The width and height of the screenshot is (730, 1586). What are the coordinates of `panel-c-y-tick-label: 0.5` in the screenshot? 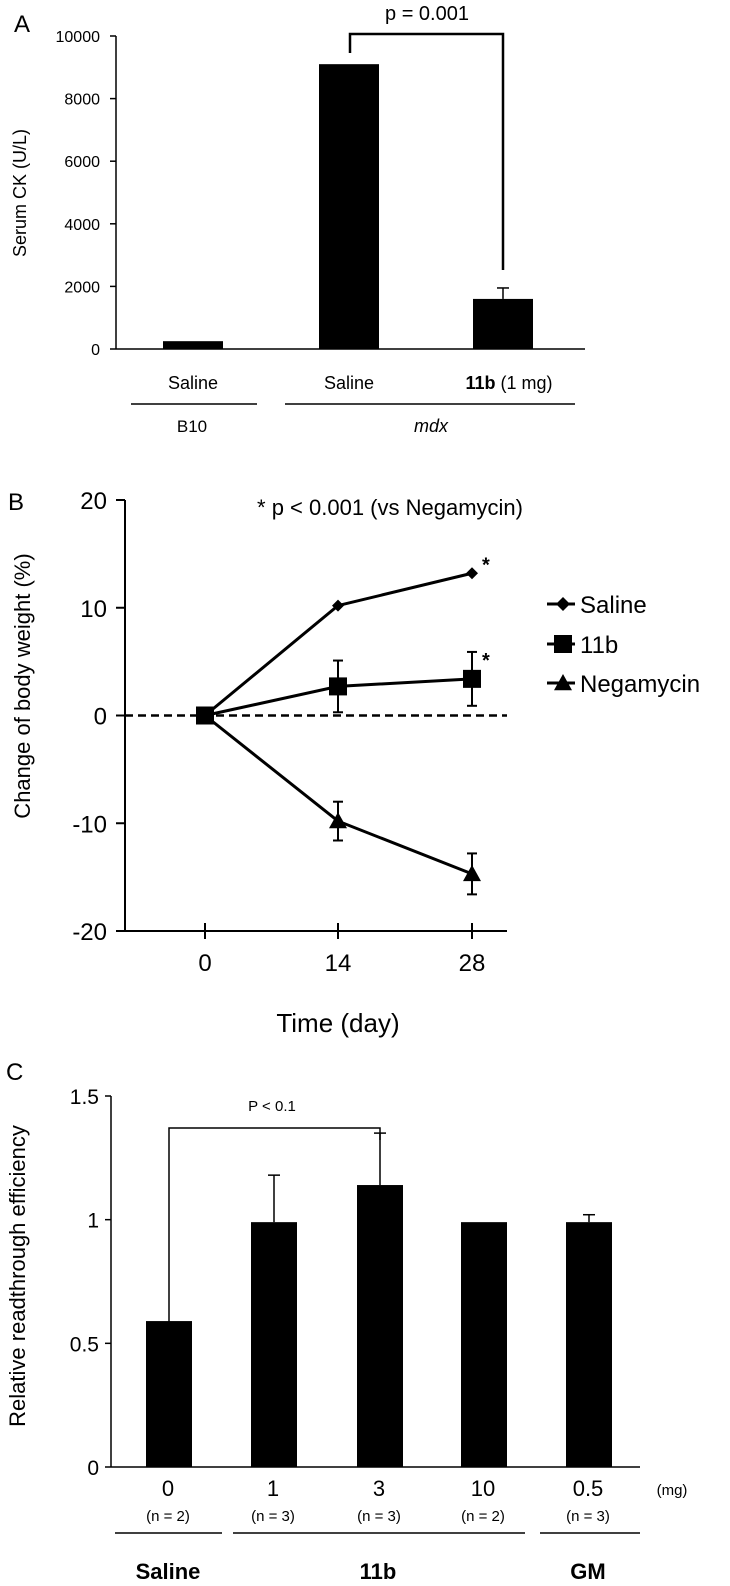 It's located at (84, 1344).